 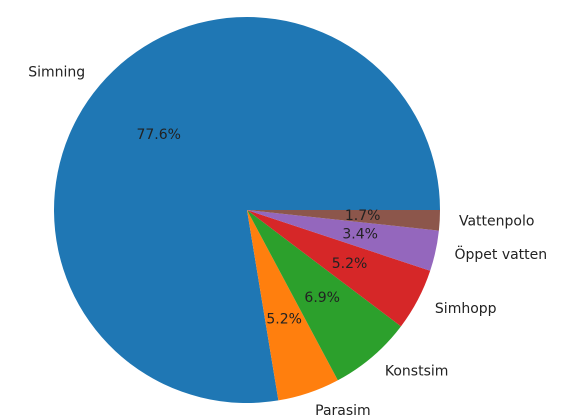 What do you see at coordinates (56, 73) in the screenshot?
I see `slice-label: Simning` at bounding box center [56, 73].